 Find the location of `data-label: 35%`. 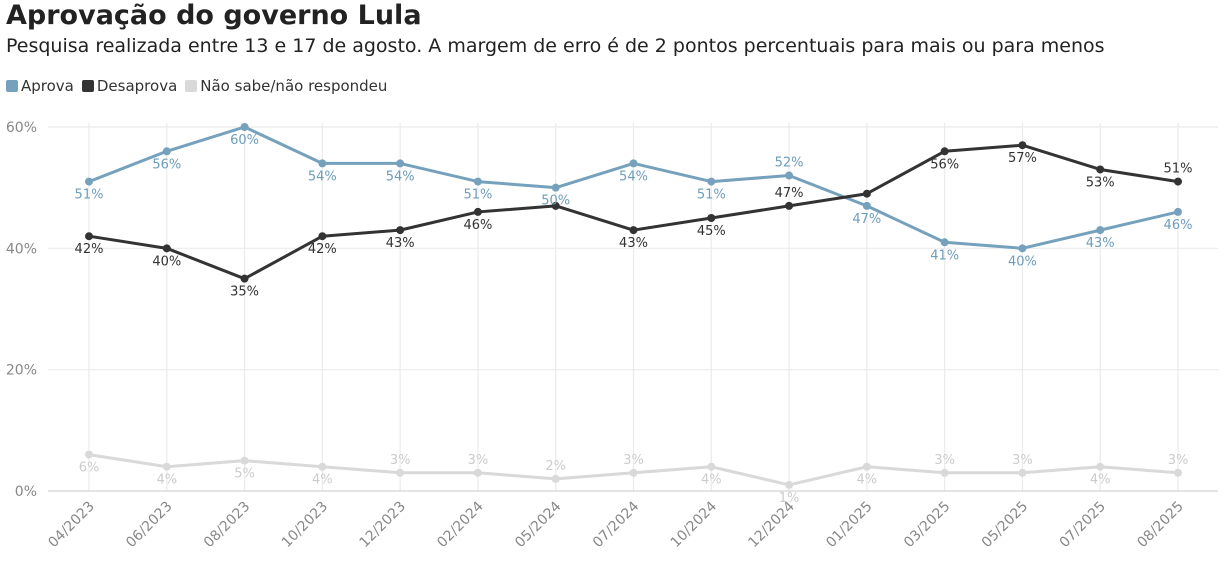

data-label: 35% is located at coordinates (244, 292).